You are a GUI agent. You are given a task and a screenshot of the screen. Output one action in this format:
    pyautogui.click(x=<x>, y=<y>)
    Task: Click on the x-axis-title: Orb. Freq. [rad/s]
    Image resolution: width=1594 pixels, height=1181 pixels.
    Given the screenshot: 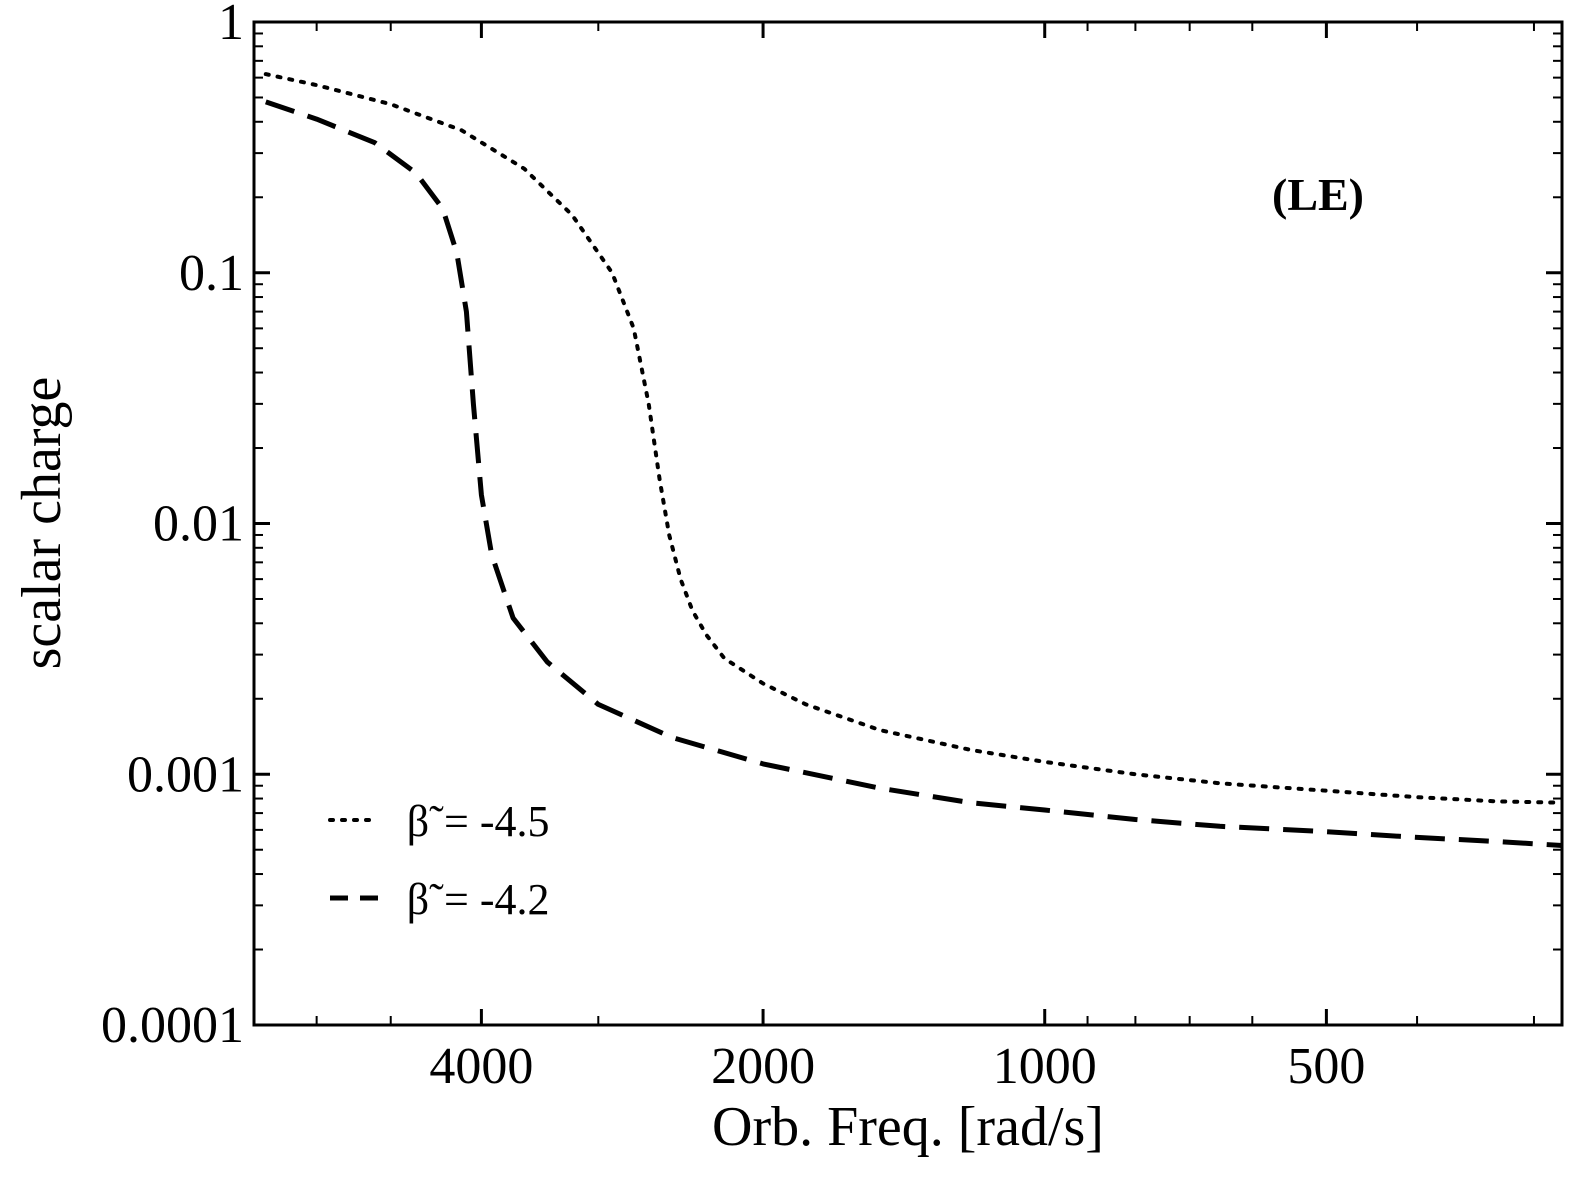 What is the action you would take?
    pyautogui.click(x=908, y=1127)
    